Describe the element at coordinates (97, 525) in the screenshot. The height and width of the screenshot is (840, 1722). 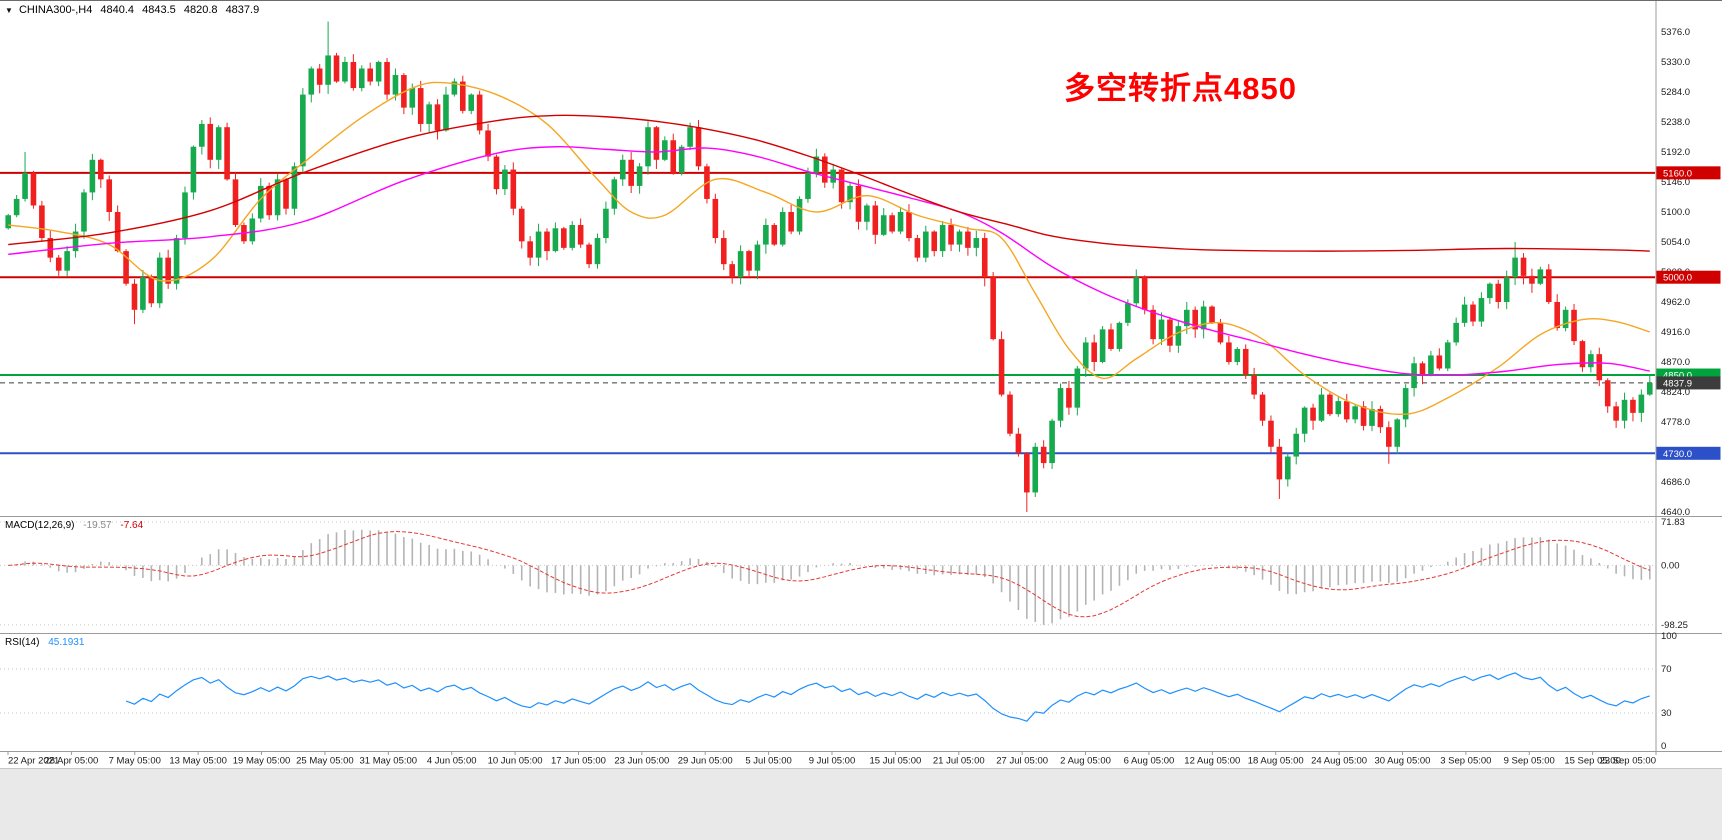
I see `macd-main-value: -19.57` at that location.